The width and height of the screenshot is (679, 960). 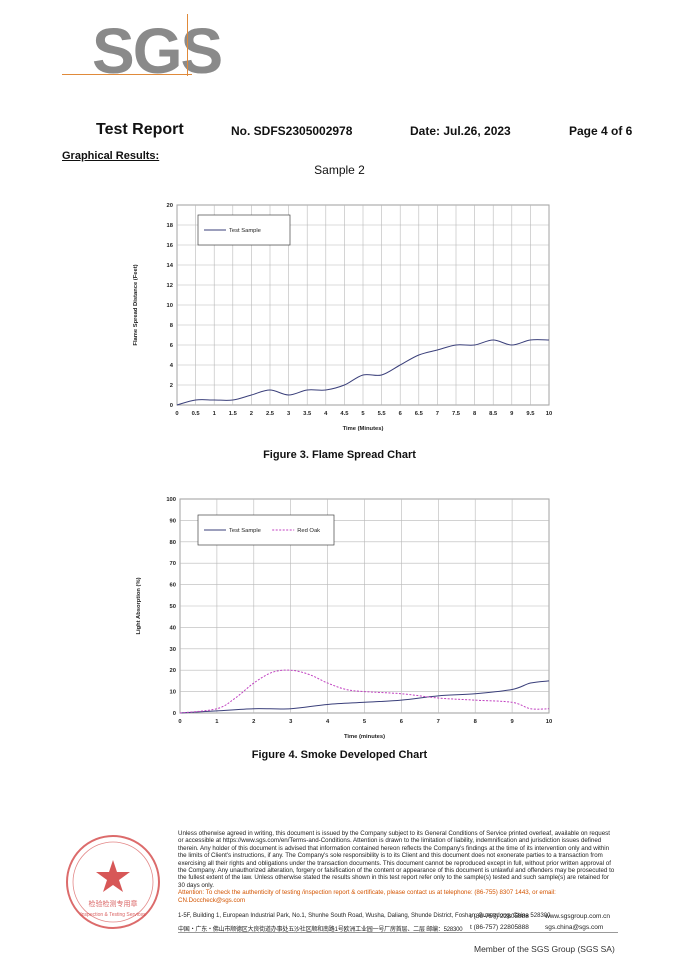 What do you see at coordinates (307, 414) in the screenshot?
I see `x-tick-label: 3.5` at bounding box center [307, 414].